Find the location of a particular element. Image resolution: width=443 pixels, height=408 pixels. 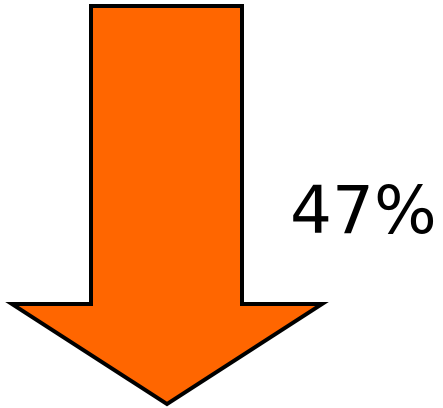

percentage-label: 47% is located at coordinates (363, 210).